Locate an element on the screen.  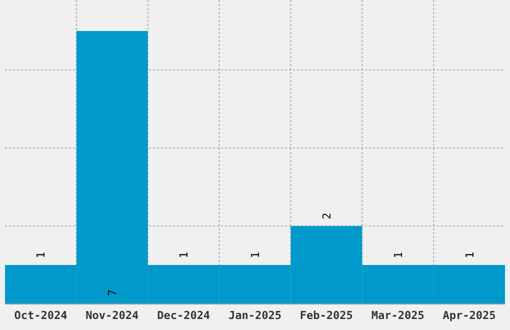
data-label: 2 is located at coordinates (327, 216).